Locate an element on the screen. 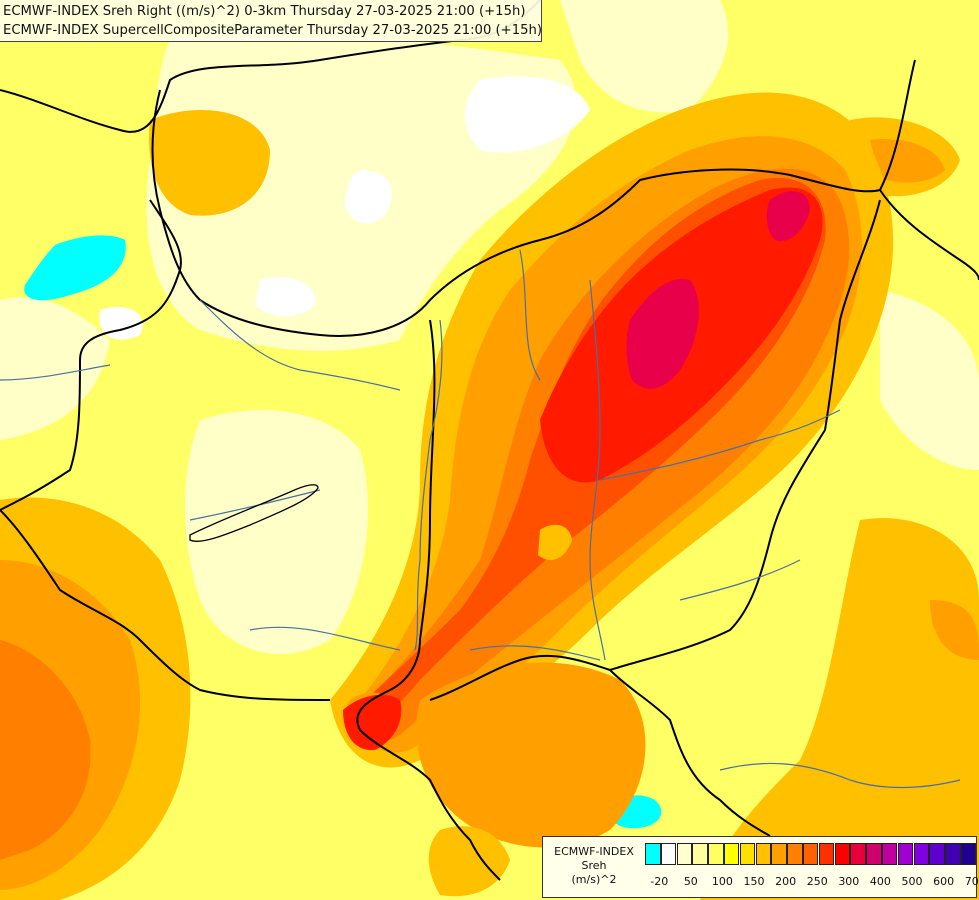 The image size is (979, 900). legend-tick-label: 50 is located at coordinates (690, 881).